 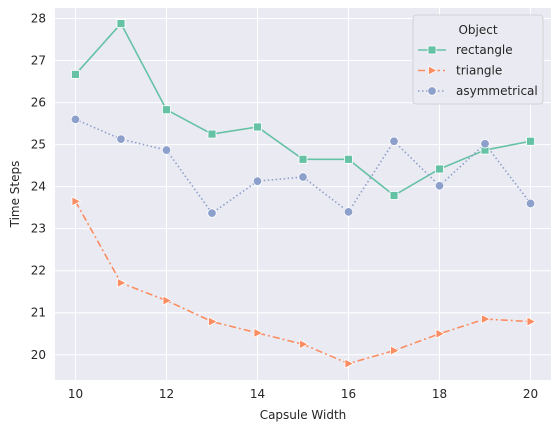 What do you see at coordinates (38, 355) in the screenshot?
I see `y-tick-label: 20` at bounding box center [38, 355].